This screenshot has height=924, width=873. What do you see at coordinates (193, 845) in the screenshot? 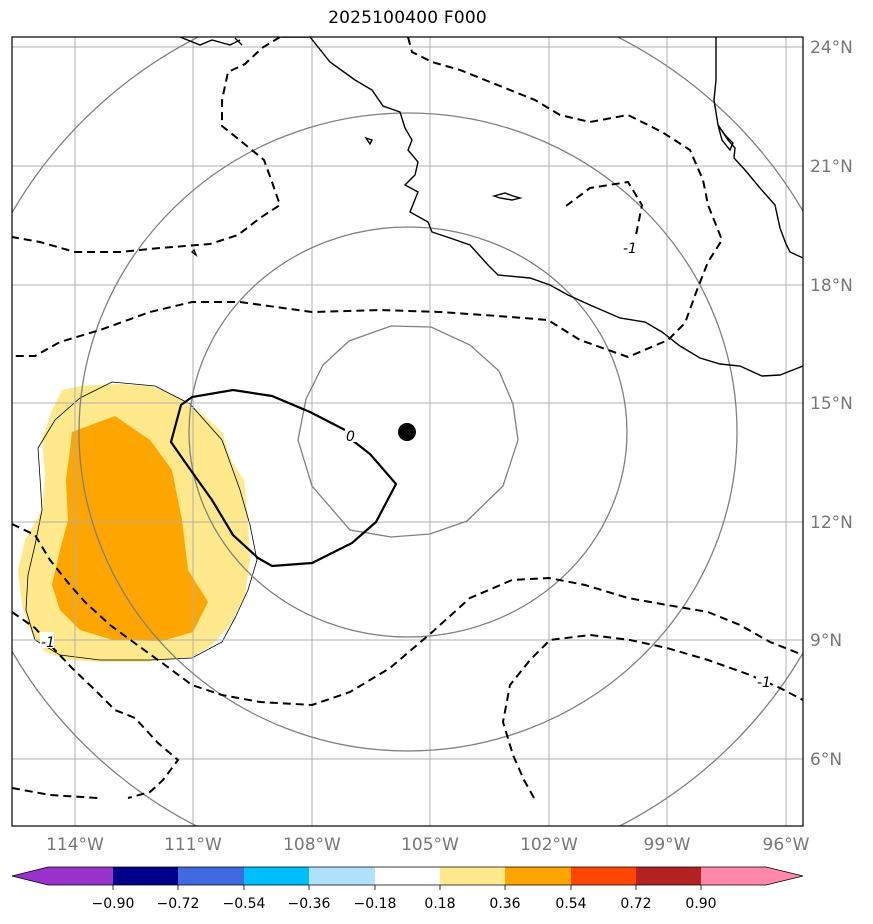
I see `lon-tick-label: 111°W` at bounding box center [193, 845].